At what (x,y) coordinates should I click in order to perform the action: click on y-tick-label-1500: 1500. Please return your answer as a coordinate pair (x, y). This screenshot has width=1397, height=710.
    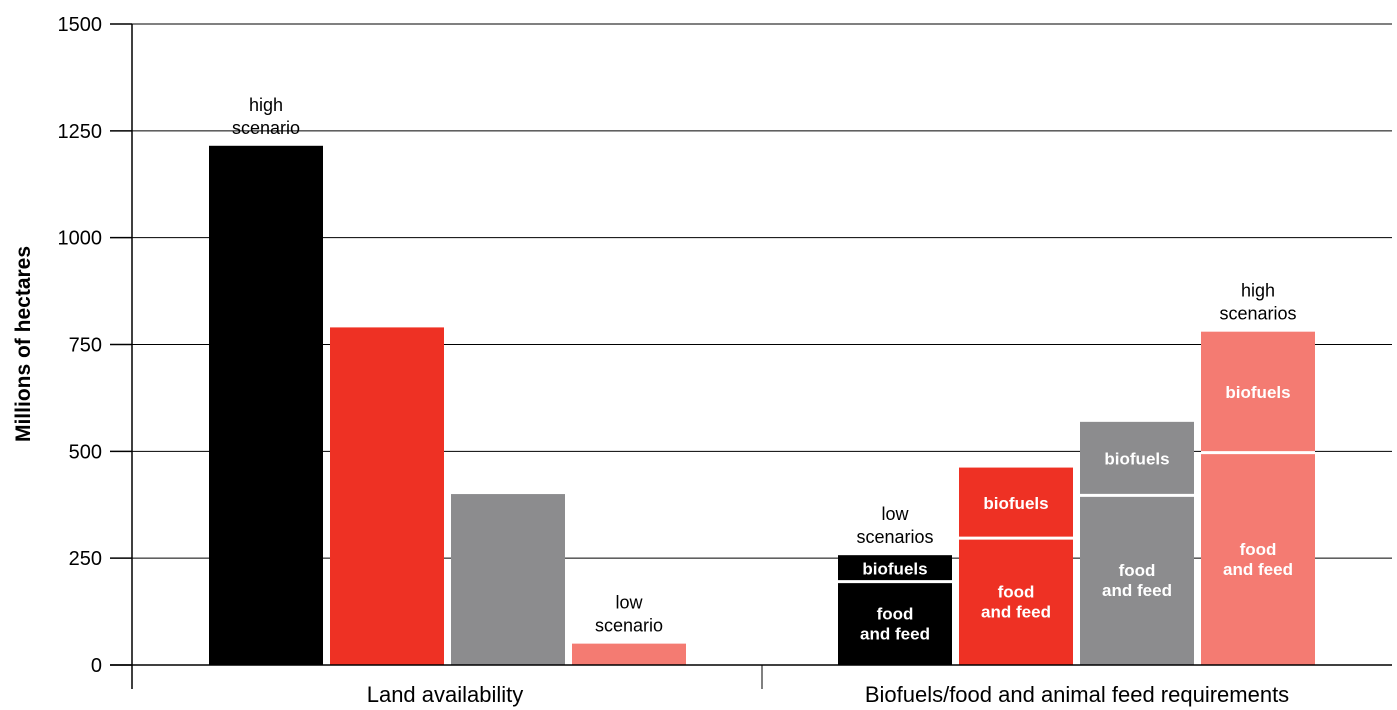
    Looking at the image, I should click on (80, 25).